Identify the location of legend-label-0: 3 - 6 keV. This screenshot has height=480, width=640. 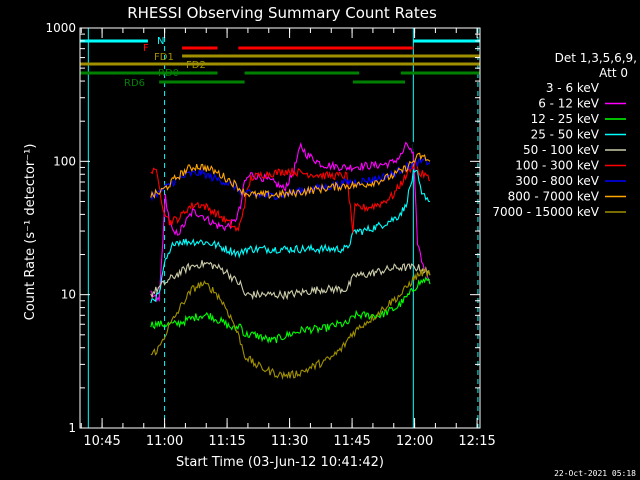
(573, 88).